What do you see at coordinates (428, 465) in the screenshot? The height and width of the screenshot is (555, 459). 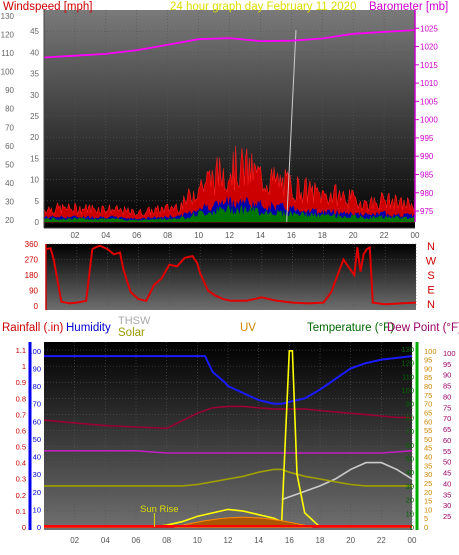 I see `uv-tick-label: 35` at bounding box center [428, 465].